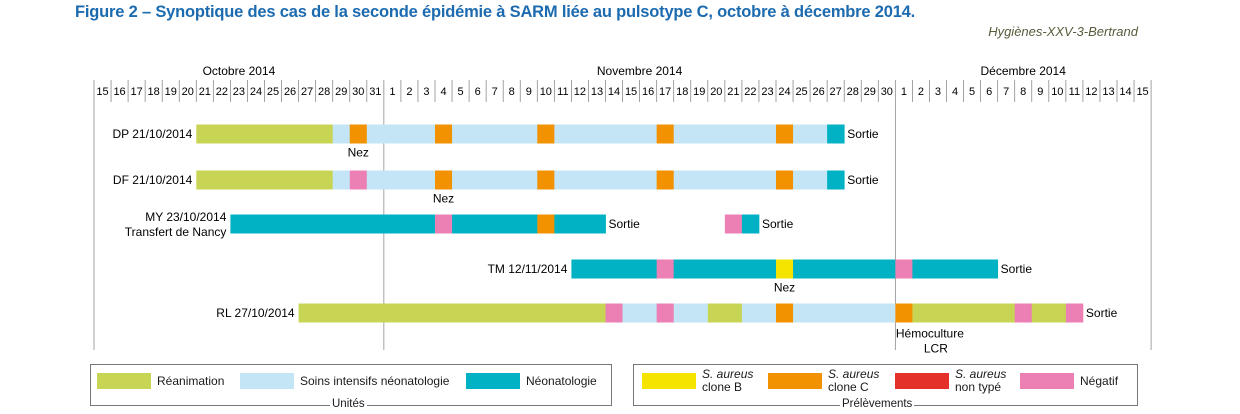  What do you see at coordinates (936, 349) in the screenshot?
I see `annotation-label: LCR` at bounding box center [936, 349].